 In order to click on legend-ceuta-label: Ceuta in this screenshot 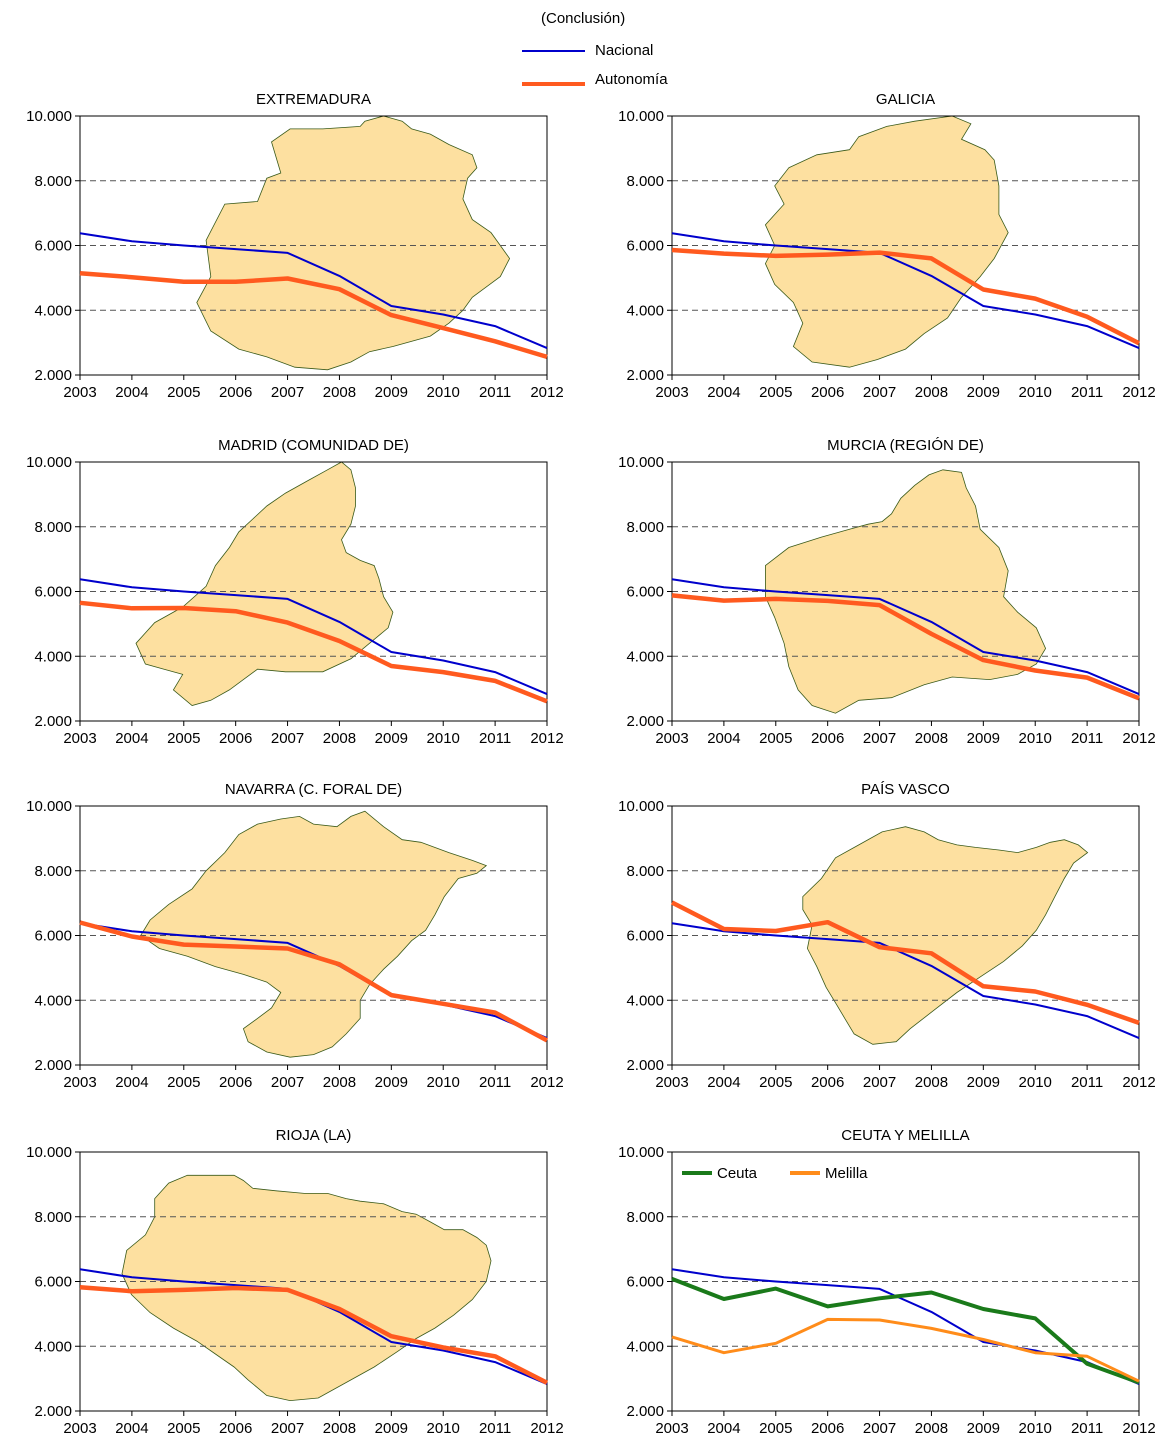, I will do `click(737, 1173)`.